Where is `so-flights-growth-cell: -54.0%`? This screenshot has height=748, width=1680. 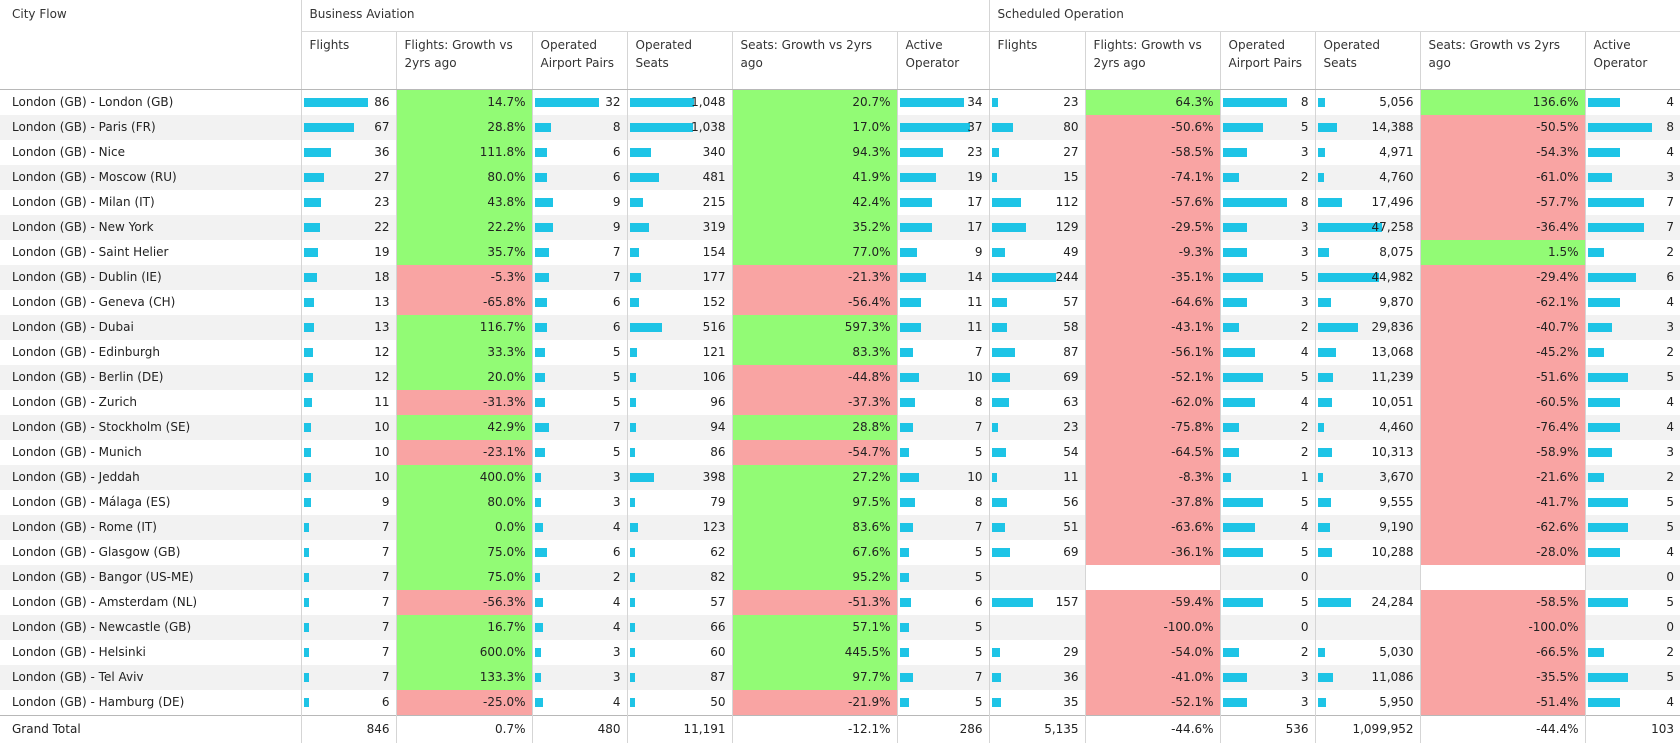 so-flights-growth-cell: -54.0% is located at coordinates (1152, 652).